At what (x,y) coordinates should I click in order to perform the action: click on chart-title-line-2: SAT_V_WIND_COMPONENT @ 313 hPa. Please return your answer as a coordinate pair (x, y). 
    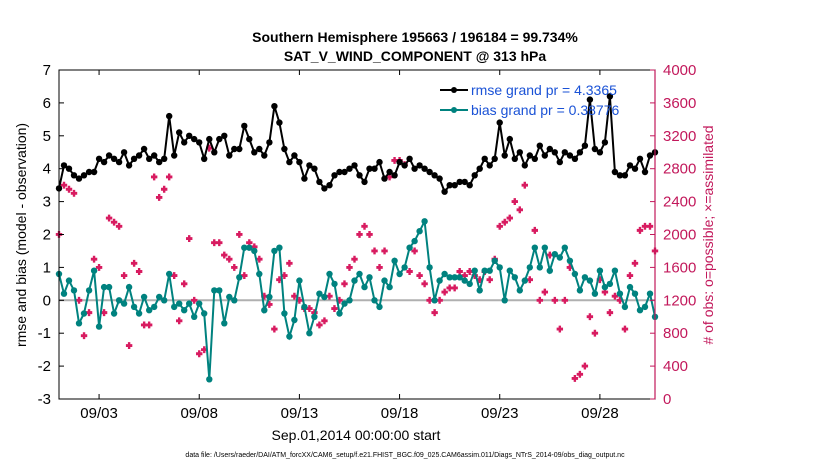
    Looking at the image, I should click on (415, 56).